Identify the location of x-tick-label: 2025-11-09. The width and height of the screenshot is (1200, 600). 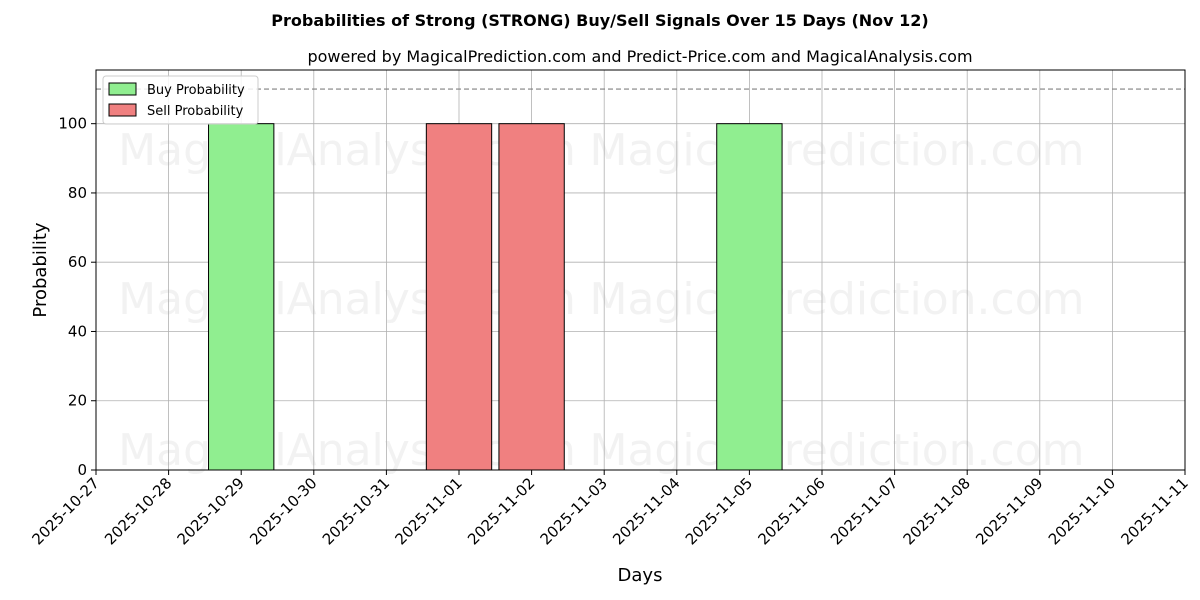
(1009, 511).